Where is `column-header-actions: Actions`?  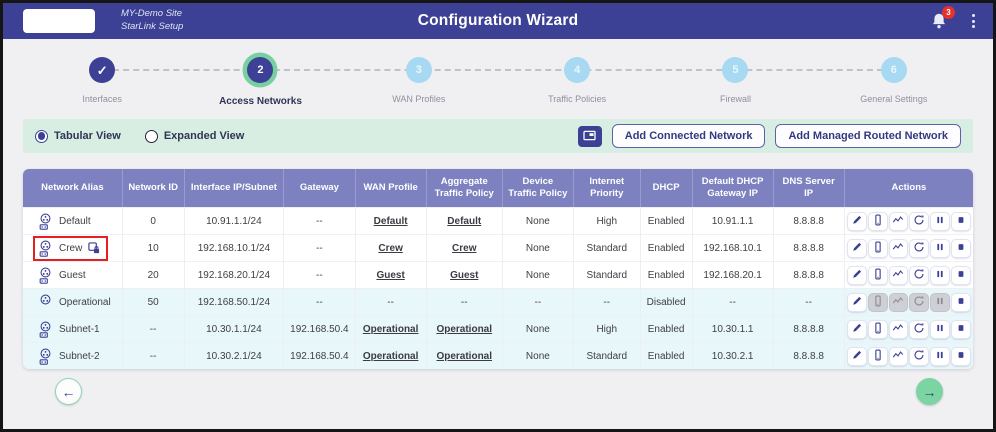
column-header-actions: Actions is located at coordinates (909, 188).